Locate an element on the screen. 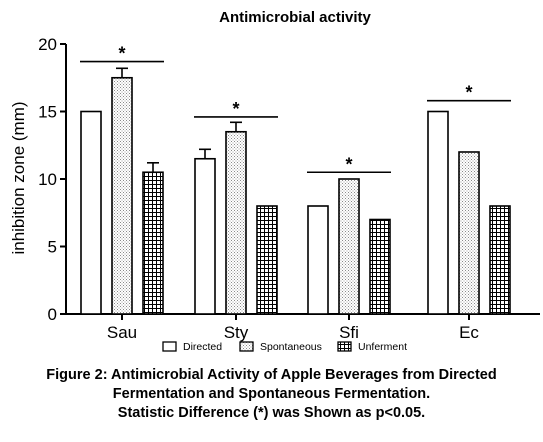 Image resolution: width=543 pixels, height=442 pixels. legend: Directed Spontaneous Unferment is located at coordinates (284, 347).